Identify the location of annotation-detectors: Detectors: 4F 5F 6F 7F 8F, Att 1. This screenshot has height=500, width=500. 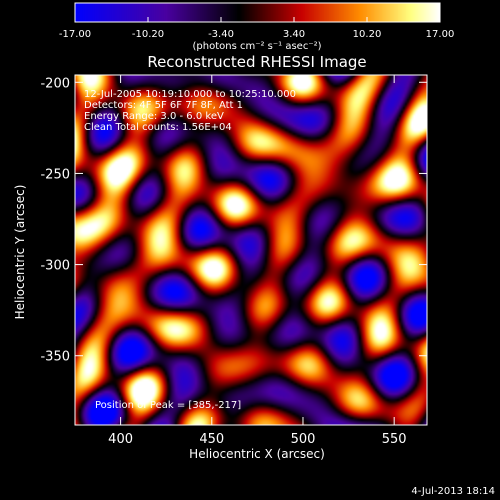
(163, 105).